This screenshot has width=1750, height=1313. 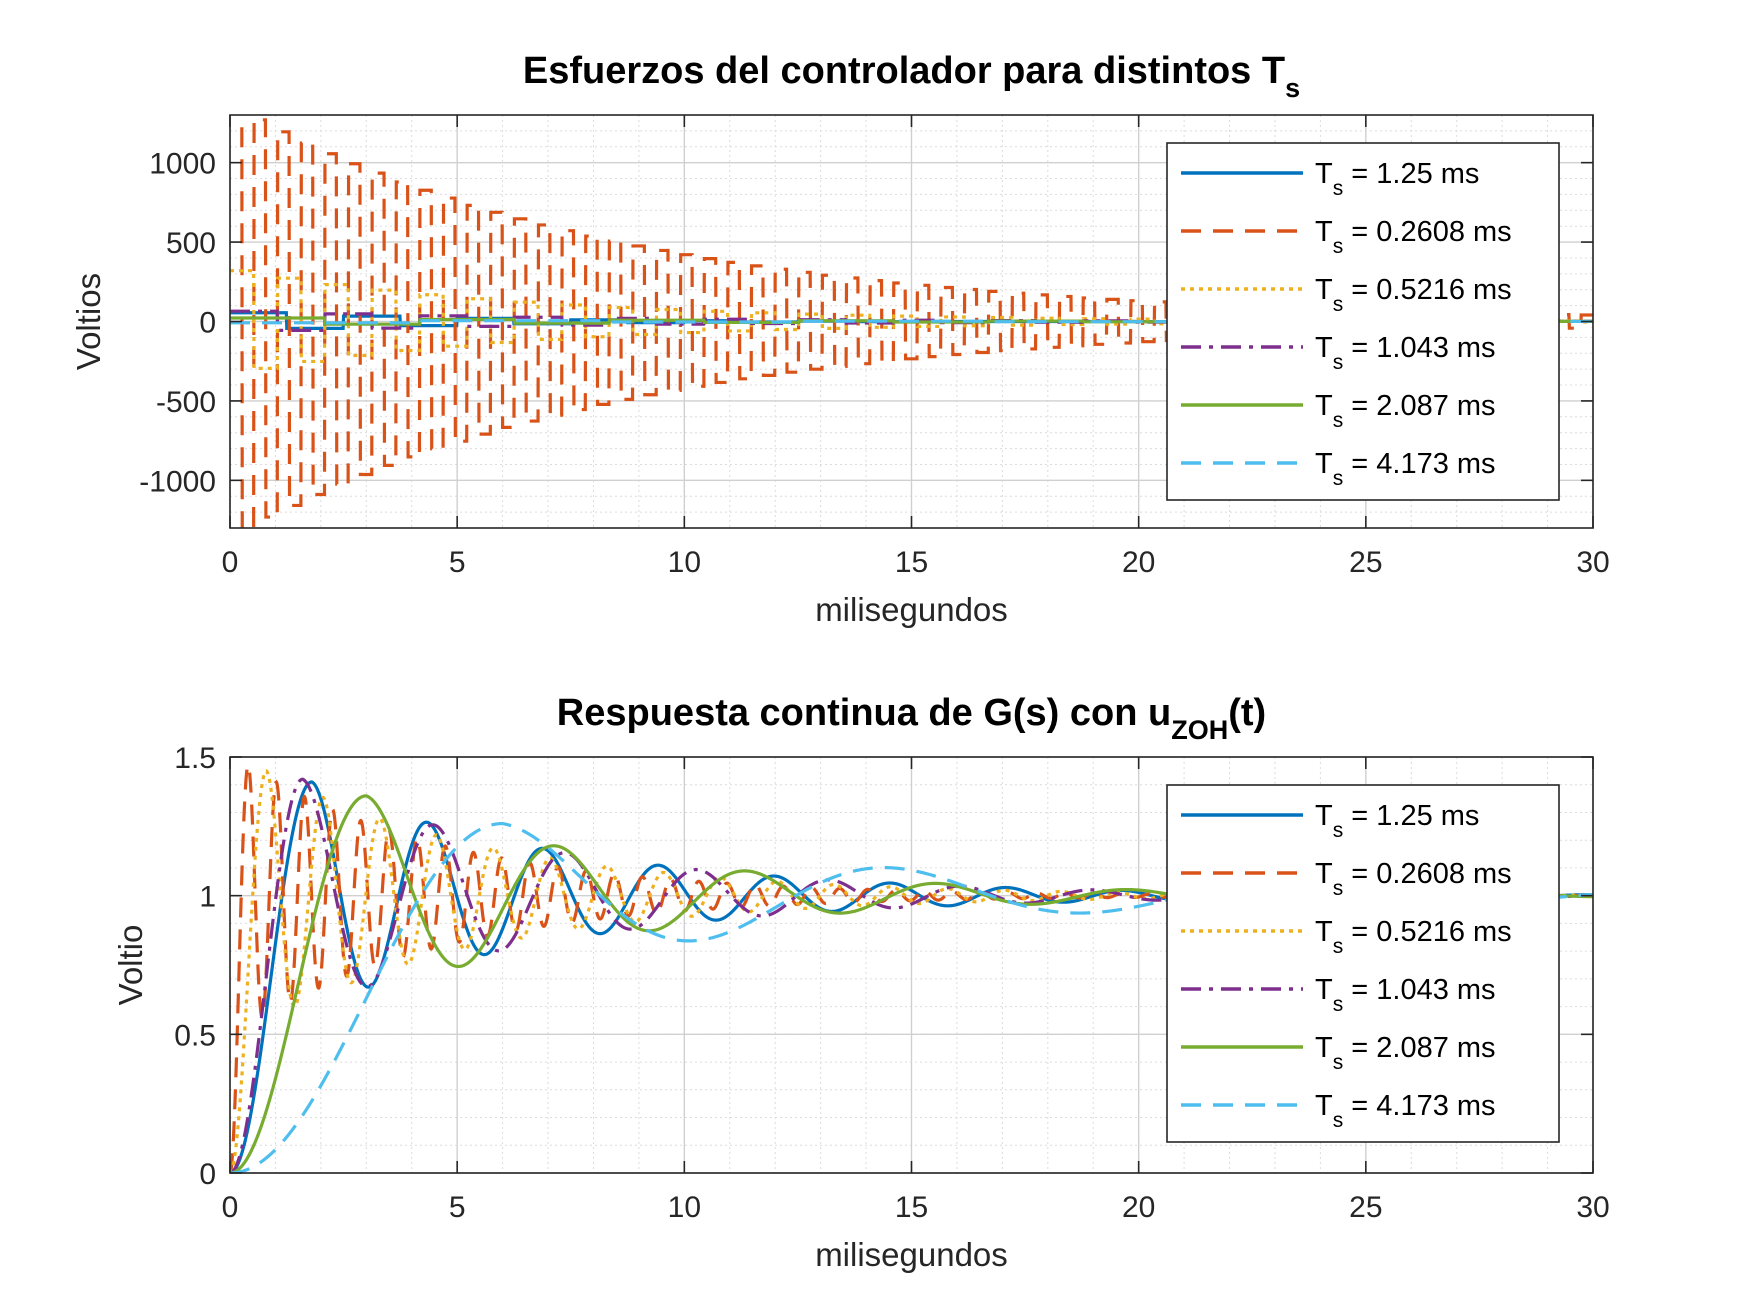 What do you see at coordinates (177, 481) in the screenshot?
I see `y-tick-label: -1000` at bounding box center [177, 481].